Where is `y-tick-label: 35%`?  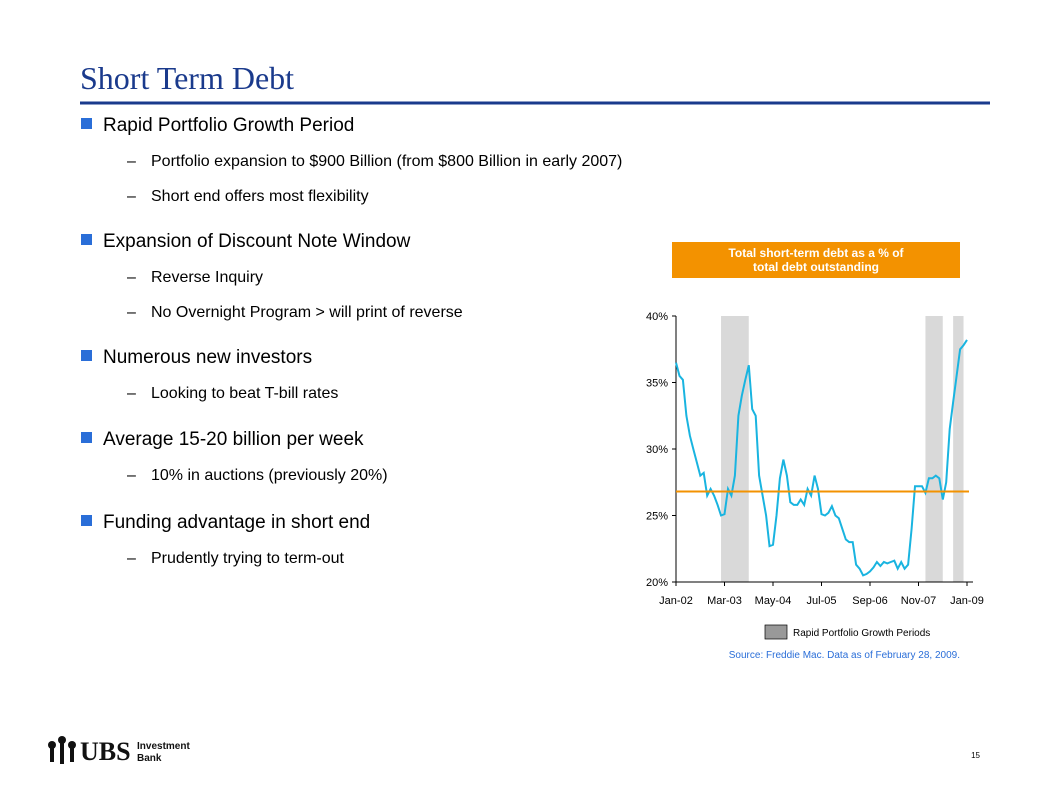 y-tick-label: 35% is located at coordinates (657, 384).